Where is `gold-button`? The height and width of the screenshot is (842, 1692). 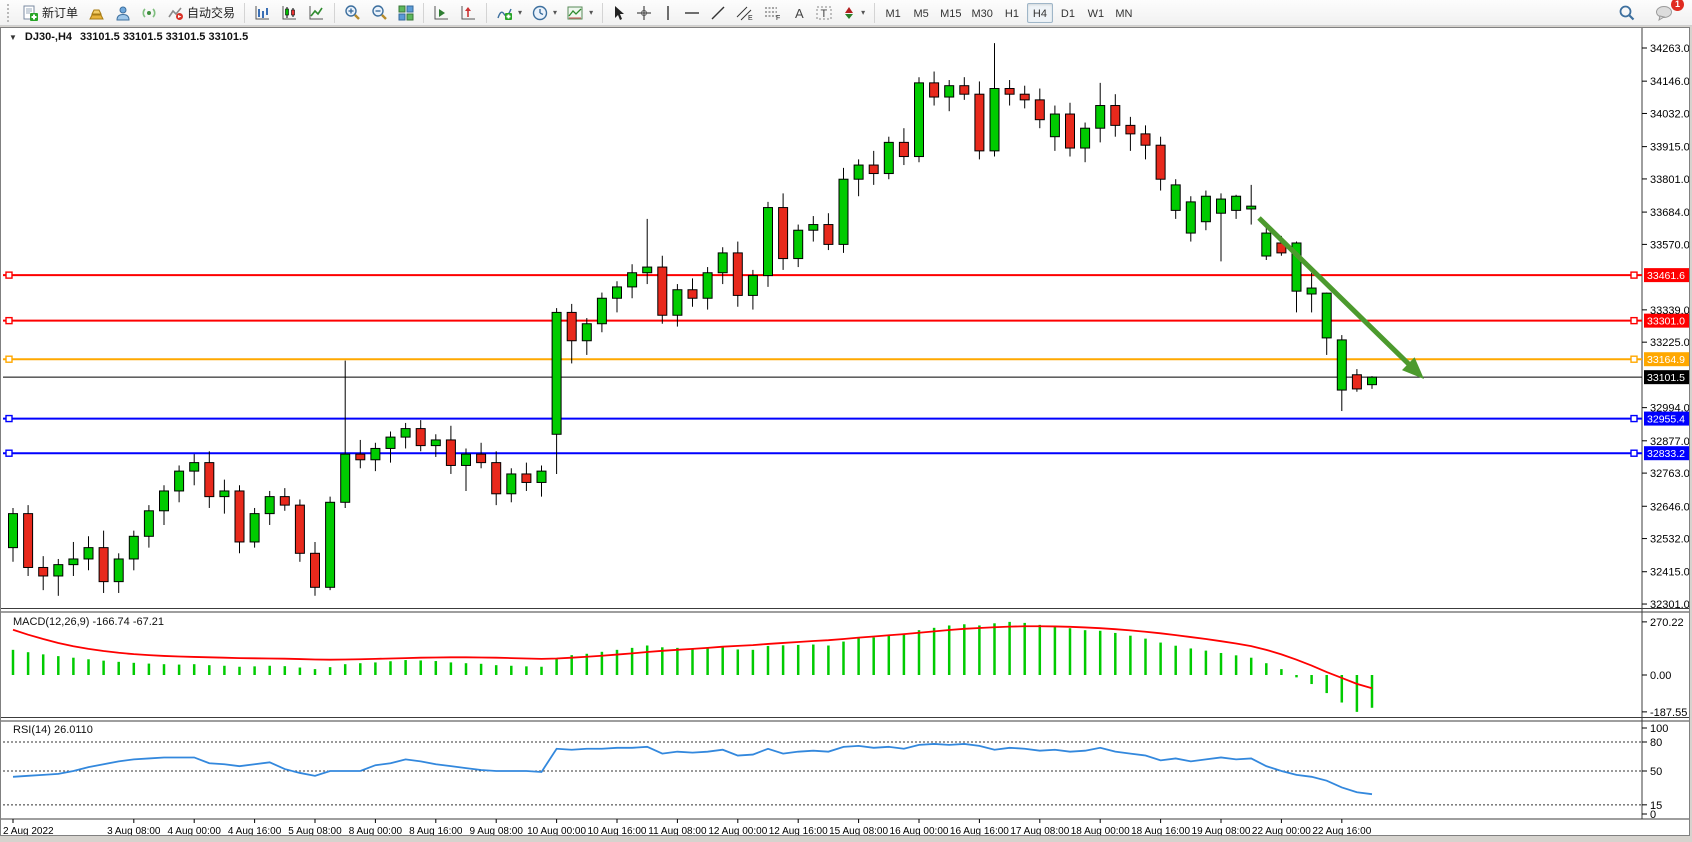
gold-button is located at coordinates (96, 13).